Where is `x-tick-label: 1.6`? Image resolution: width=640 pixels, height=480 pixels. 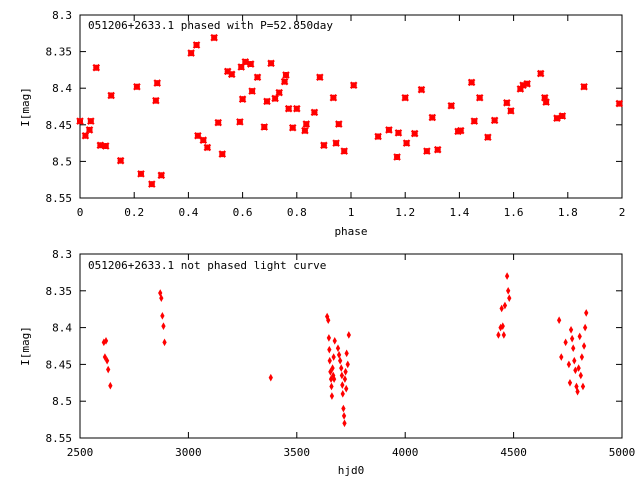 x-tick-label: 1.6 is located at coordinates (514, 212).